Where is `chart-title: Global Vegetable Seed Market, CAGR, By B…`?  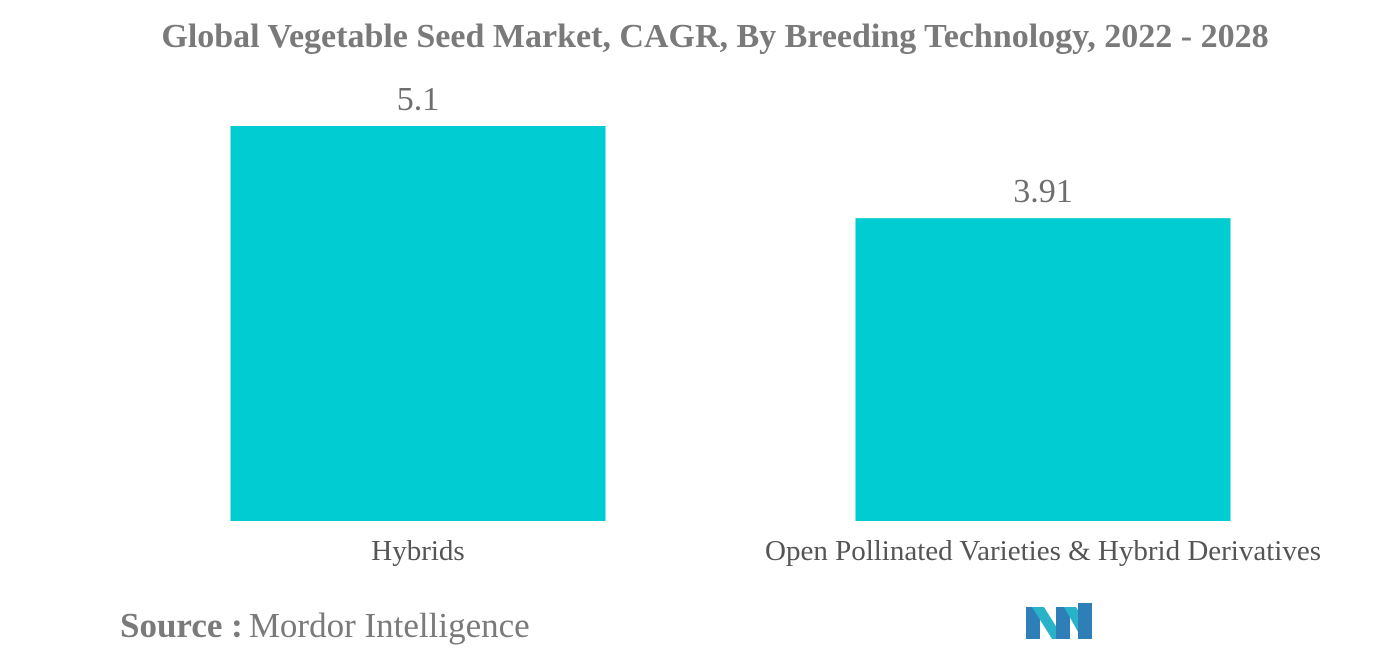
chart-title: Global Vegetable Seed Market, CAGR, By B… is located at coordinates (715, 36).